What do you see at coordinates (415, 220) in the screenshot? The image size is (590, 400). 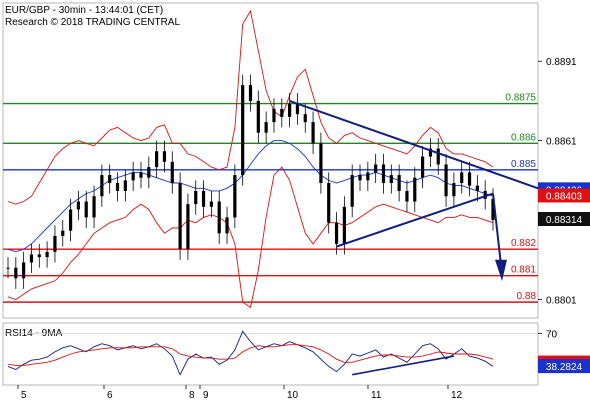 I see `trendline-lower` at bounding box center [415, 220].